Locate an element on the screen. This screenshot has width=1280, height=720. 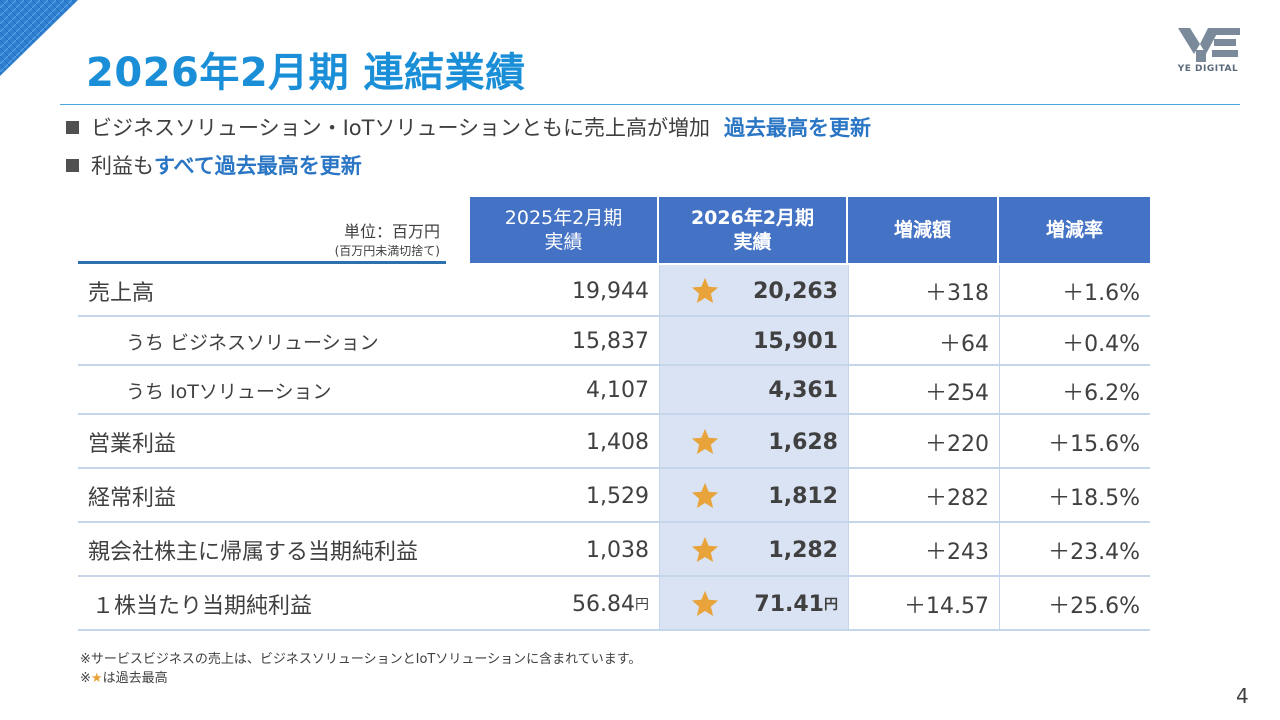
header-diff: 増減額 is located at coordinates (923, 230).